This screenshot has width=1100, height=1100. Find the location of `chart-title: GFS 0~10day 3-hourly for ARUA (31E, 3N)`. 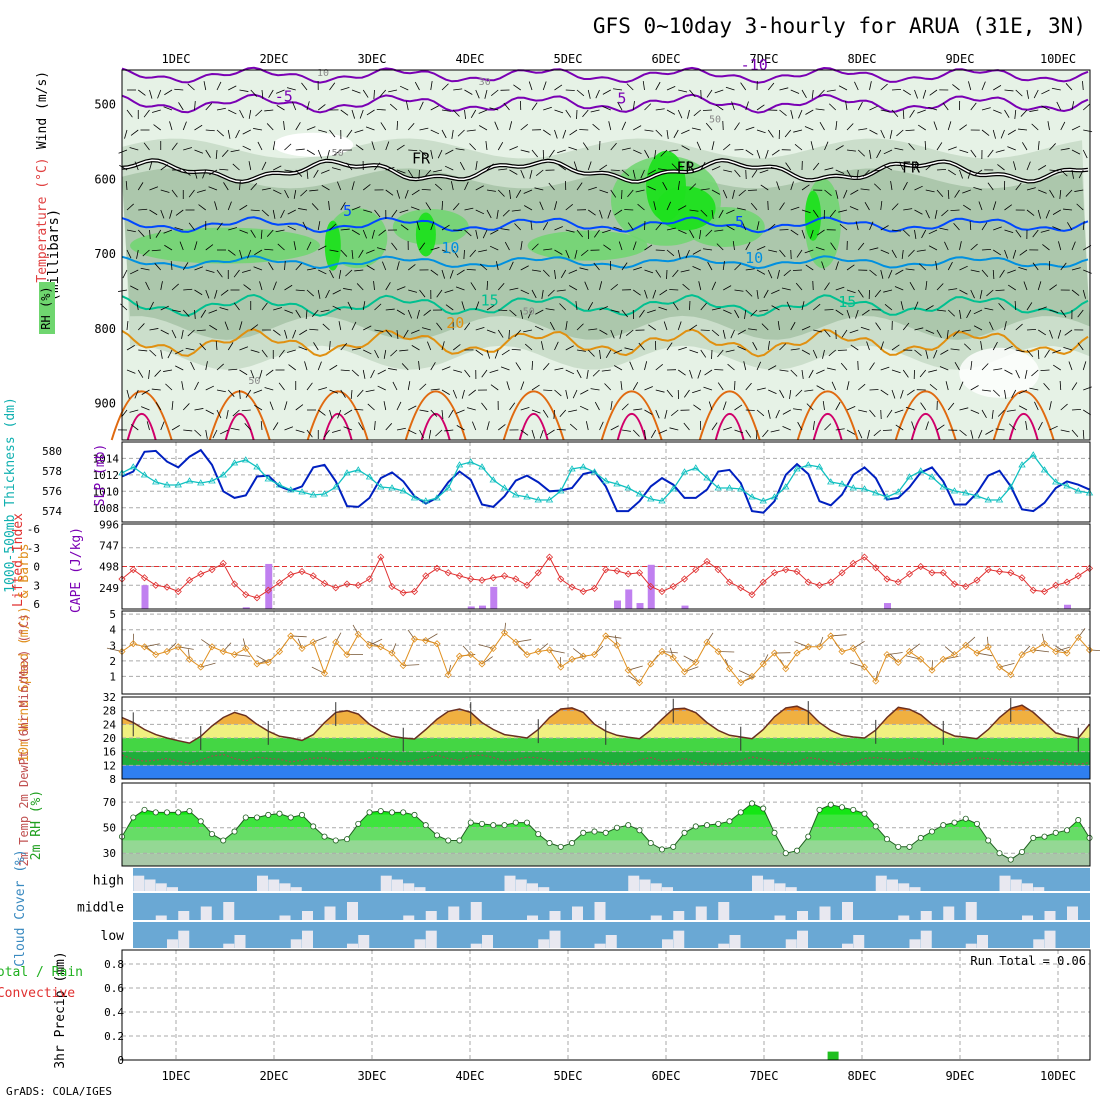

chart-title: GFS 0~10day 3-hourly for ARUA (31E, 3N) is located at coordinates (839, 26).